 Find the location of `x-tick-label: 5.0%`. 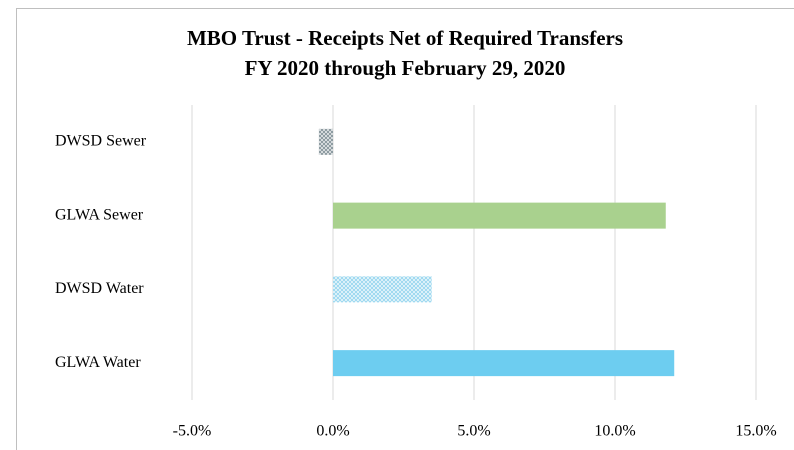

x-tick-label: 5.0% is located at coordinates (473, 431).